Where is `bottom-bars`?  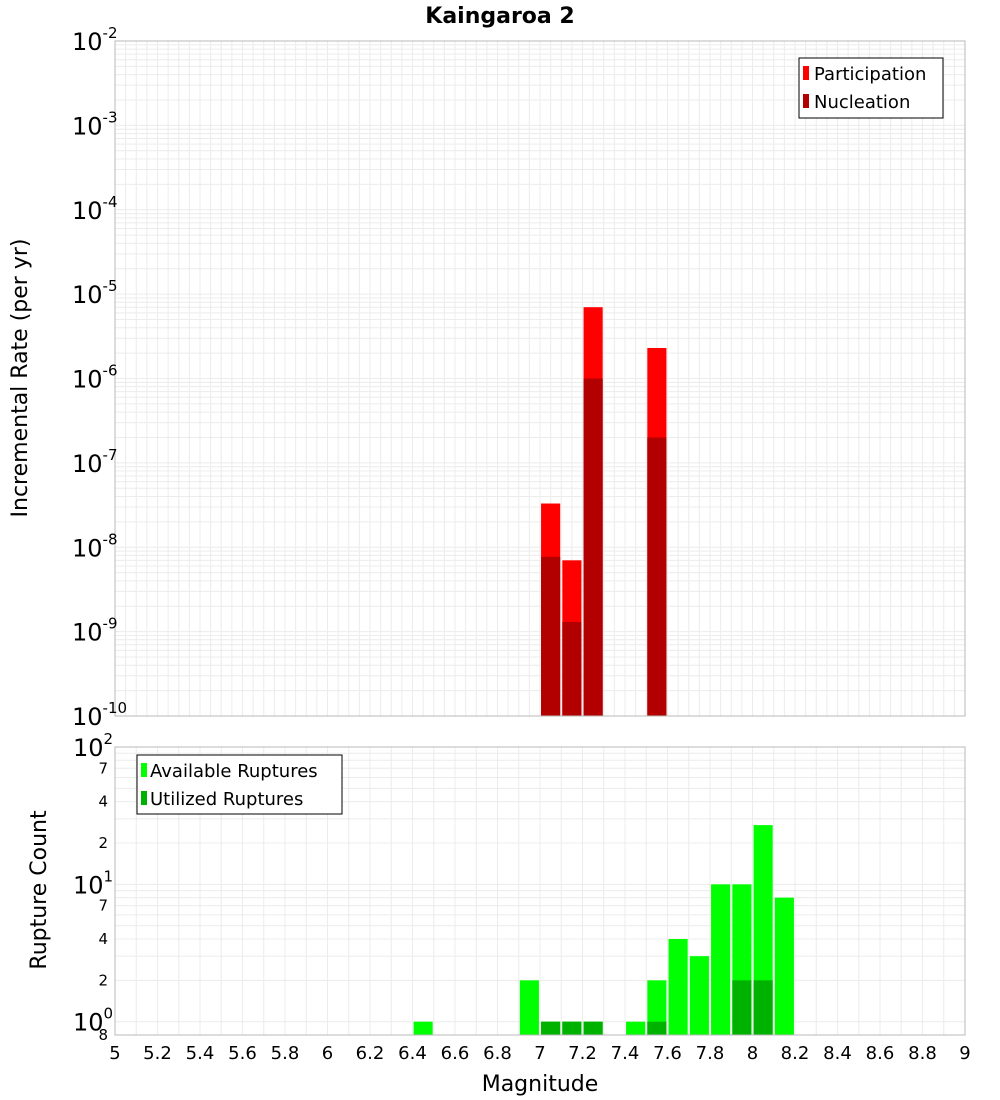
bottom-bars is located at coordinates (603, 930).